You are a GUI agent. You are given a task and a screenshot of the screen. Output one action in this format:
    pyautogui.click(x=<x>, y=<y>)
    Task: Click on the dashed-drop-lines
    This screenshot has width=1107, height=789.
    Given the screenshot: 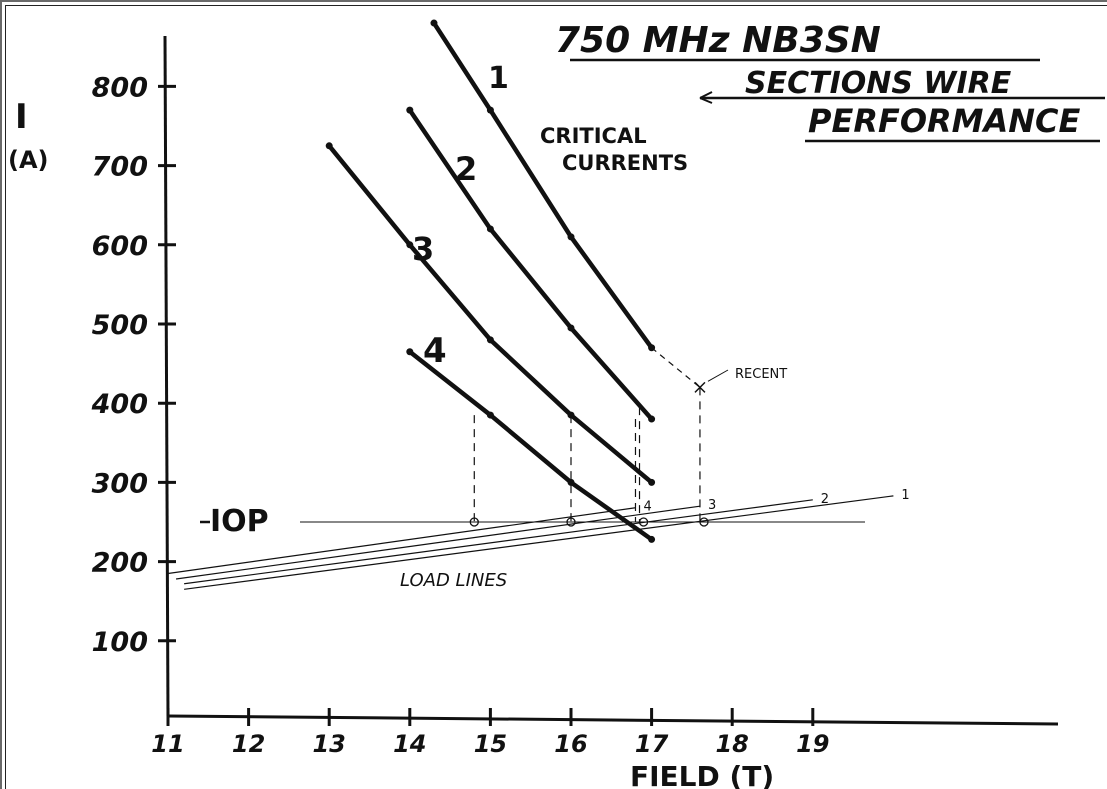 What is the action you would take?
    pyautogui.click(x=601, y=434)
    